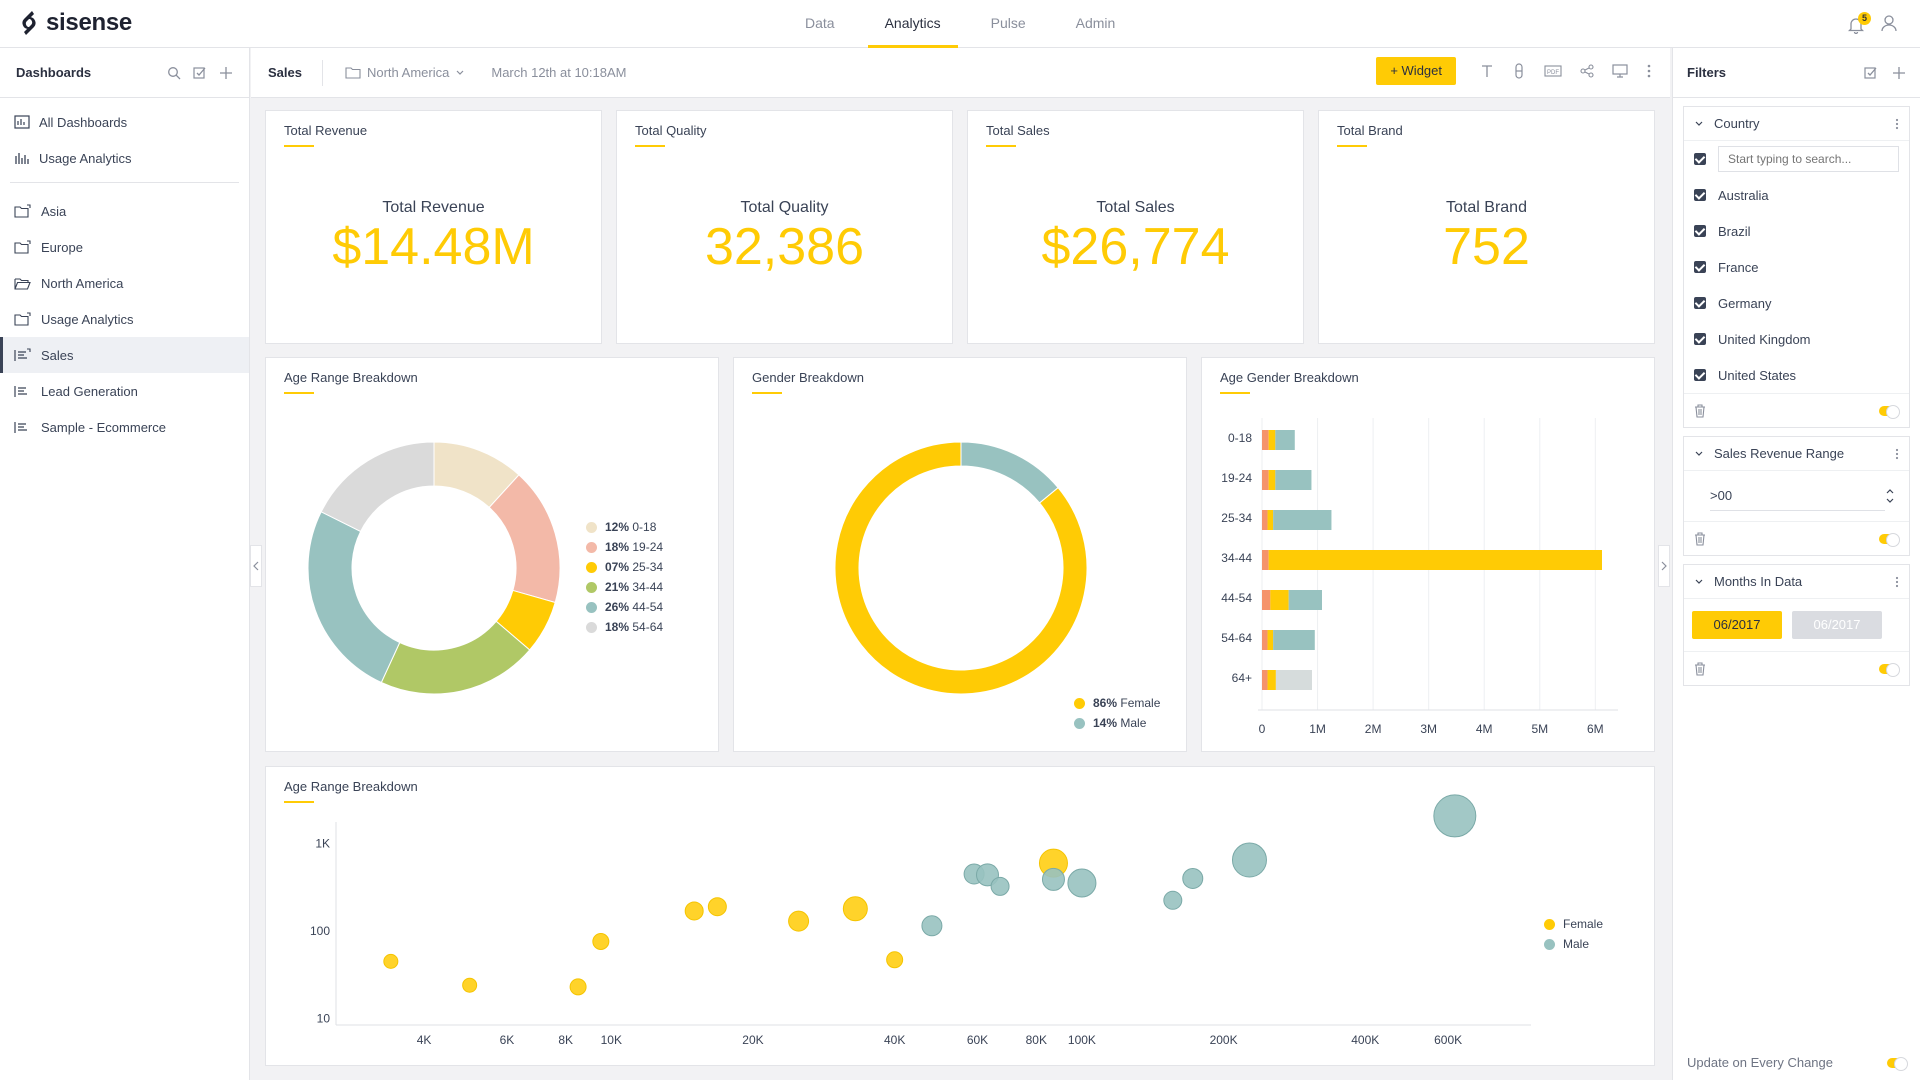 The width and height of the screenshot is (1920, 1080). I want to click on gender-donut-widget: Gender Breakdown 86% Female 14% Male, so click(960, 554).